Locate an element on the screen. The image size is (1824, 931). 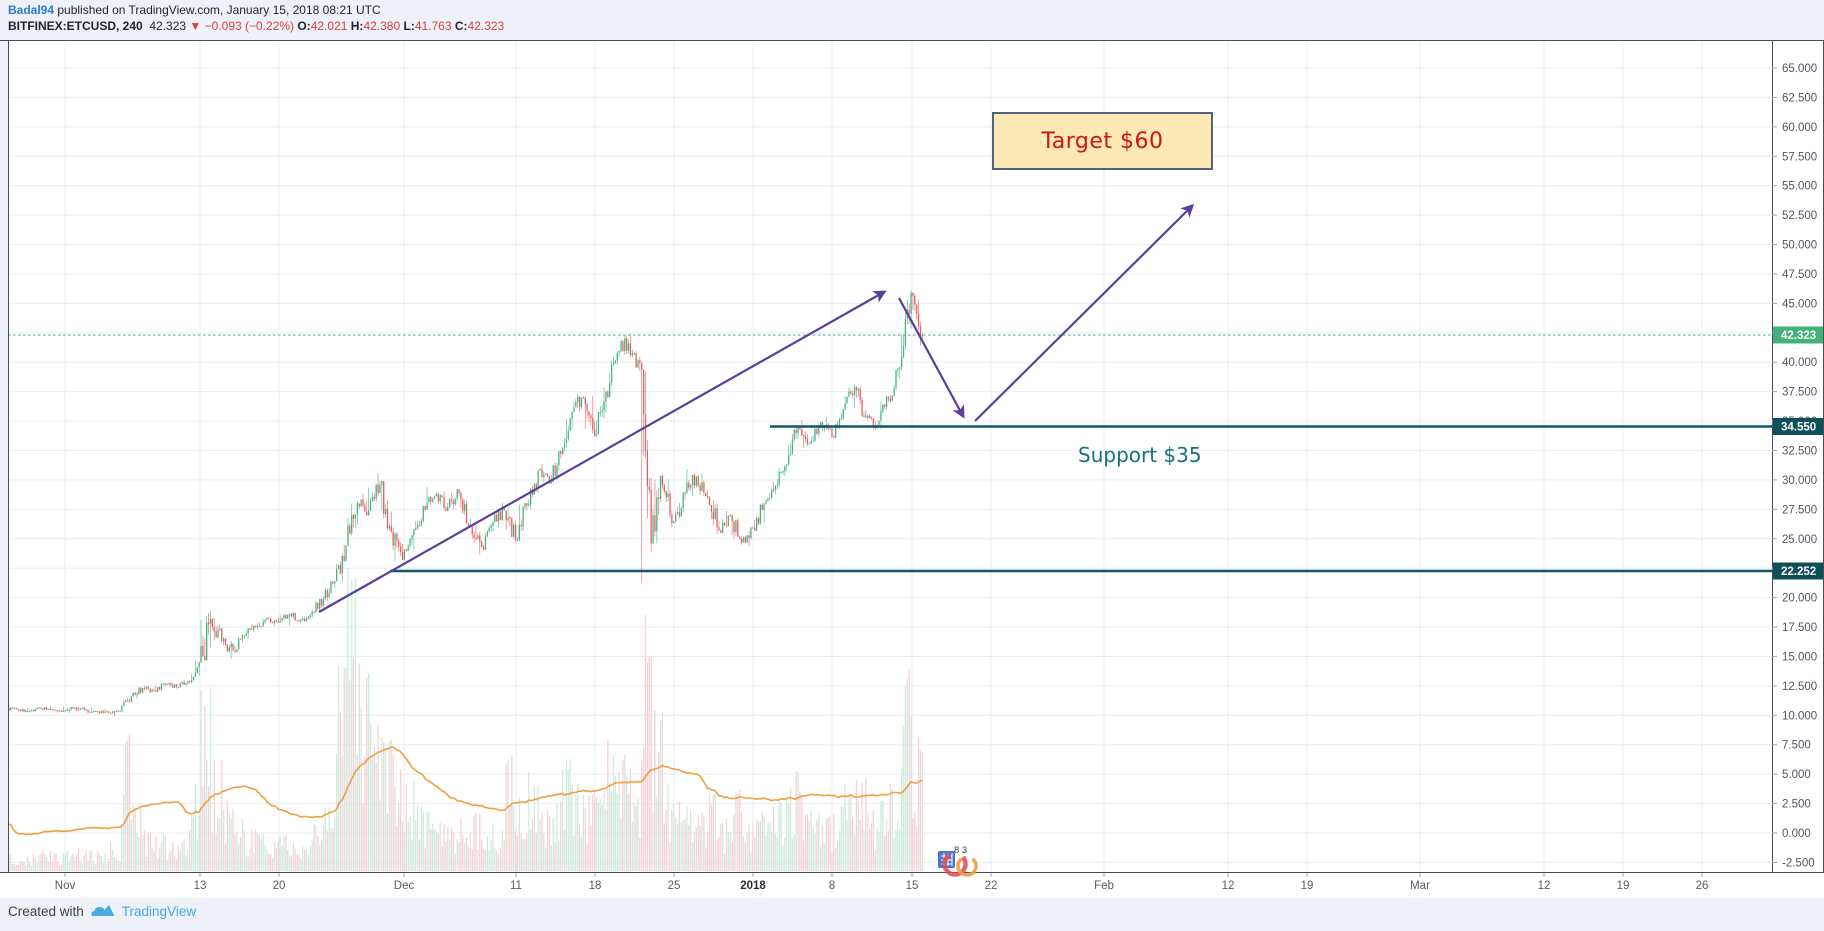
svg-text: 20.000 is located at coordinates (1799, 599).